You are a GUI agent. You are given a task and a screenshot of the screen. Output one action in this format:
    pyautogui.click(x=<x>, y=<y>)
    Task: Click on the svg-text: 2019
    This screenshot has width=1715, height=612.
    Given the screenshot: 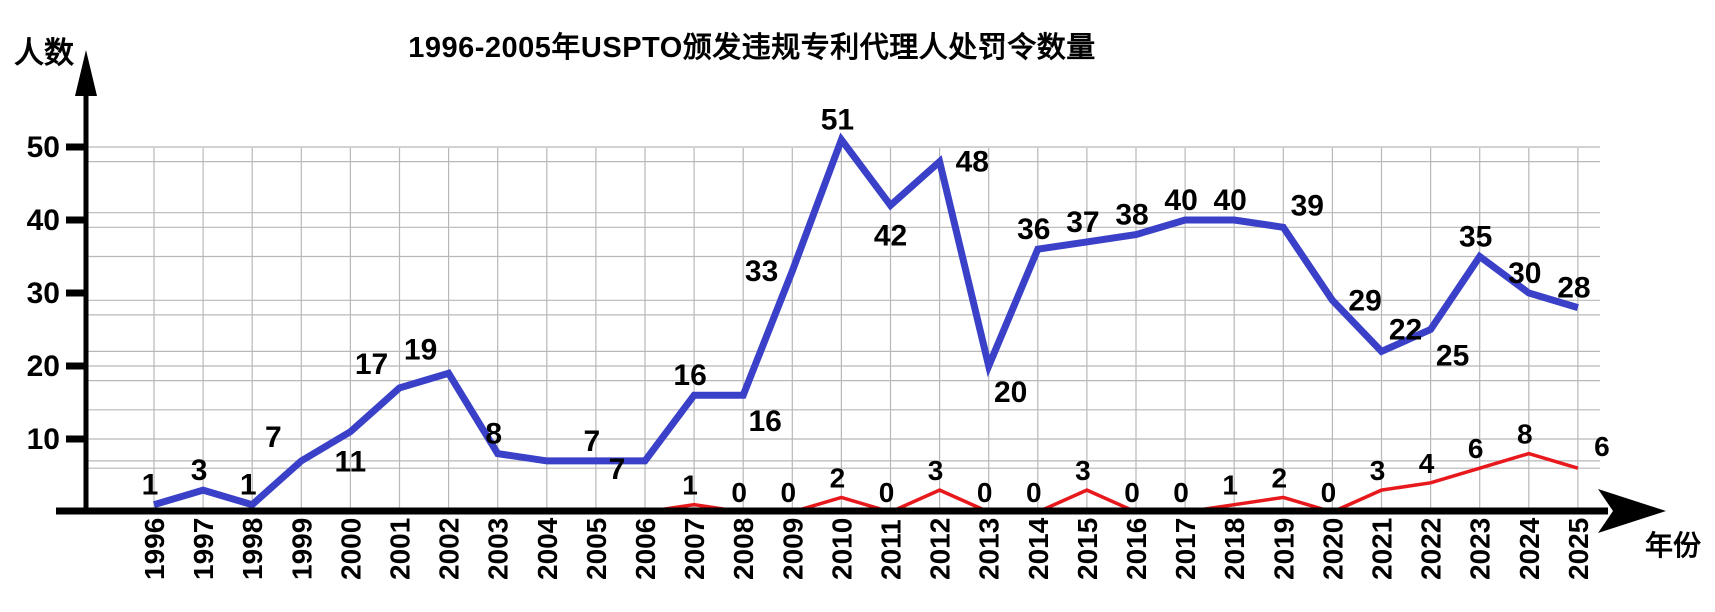 What is the action you would take?
    pyautogui.click(x=1283, y=549)
    